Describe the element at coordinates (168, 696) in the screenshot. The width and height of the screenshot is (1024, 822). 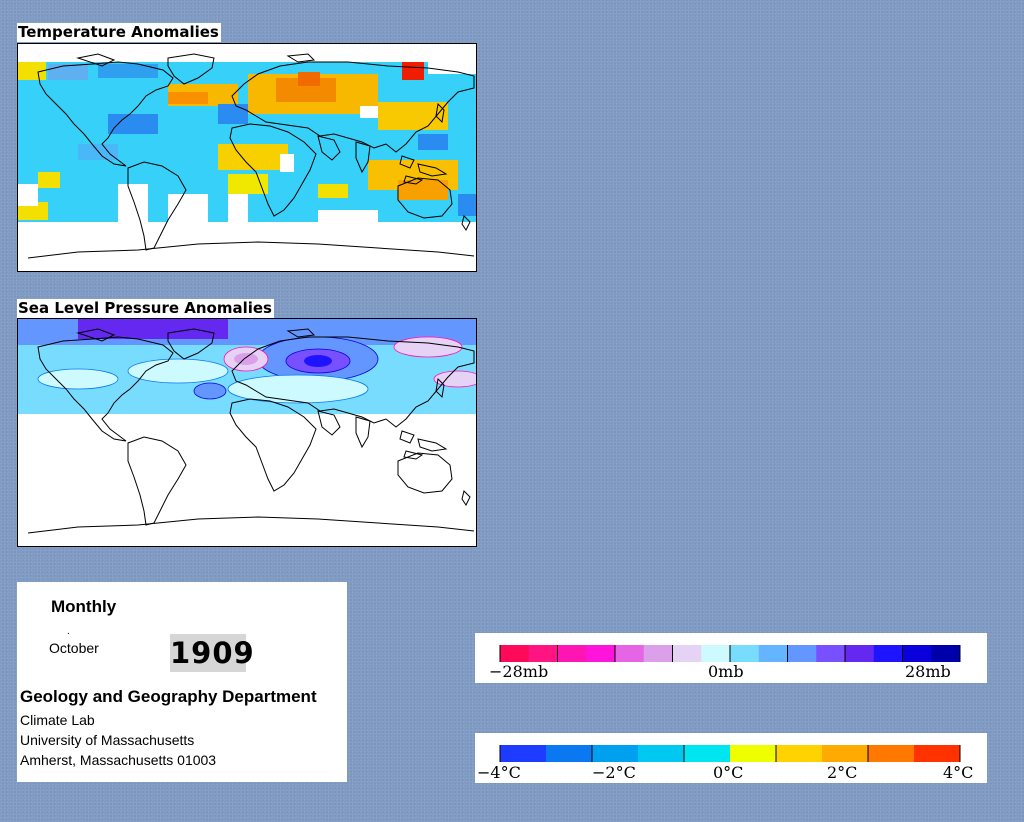
I see `department-name: Geology and Geography Department` at that location.